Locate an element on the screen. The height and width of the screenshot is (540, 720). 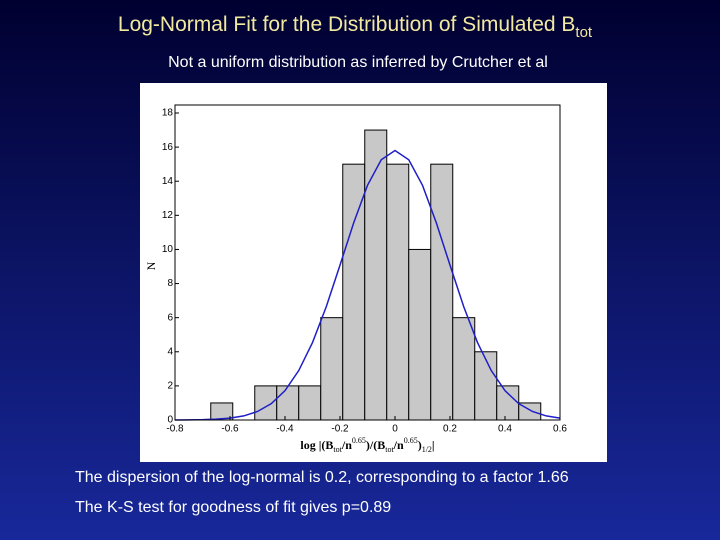
x-tick-label: 0 is located at coordinates (395, 429).